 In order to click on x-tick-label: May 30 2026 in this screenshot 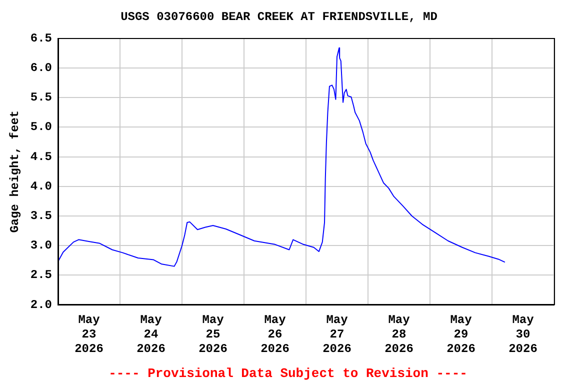, I will do `click(523, 334)`.